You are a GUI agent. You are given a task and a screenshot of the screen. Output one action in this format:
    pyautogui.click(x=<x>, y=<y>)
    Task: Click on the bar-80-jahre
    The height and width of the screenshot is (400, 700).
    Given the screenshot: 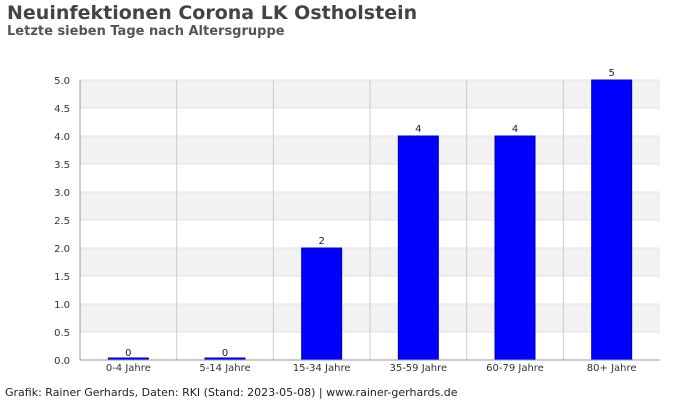 What is the action you would take?
    pyautogui.click(x=612, y=220)
    